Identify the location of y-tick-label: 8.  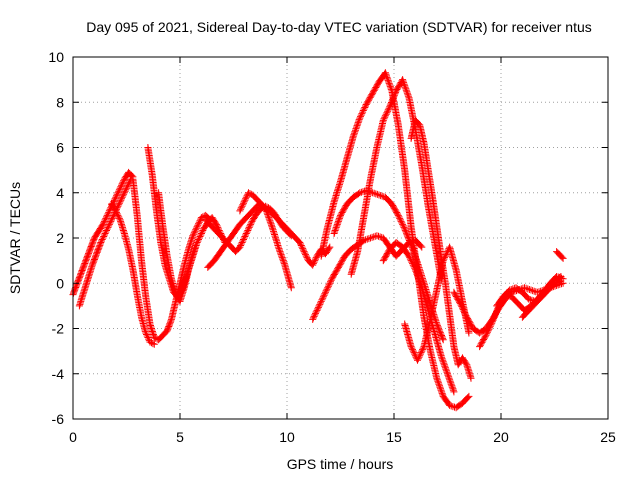
(60, 102).